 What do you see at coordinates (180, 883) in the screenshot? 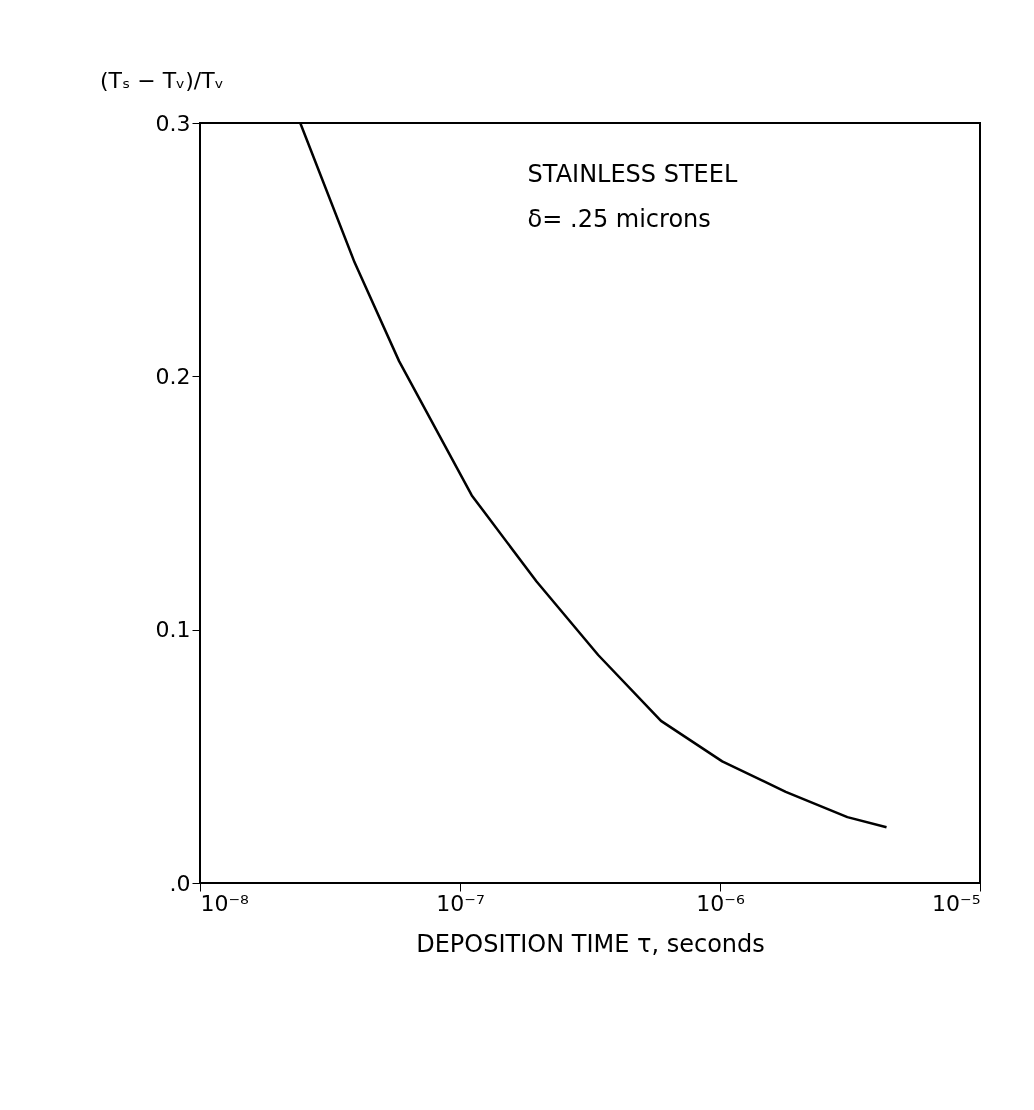
I see `y-tick-label: .0` at bounding box center [180, 883].